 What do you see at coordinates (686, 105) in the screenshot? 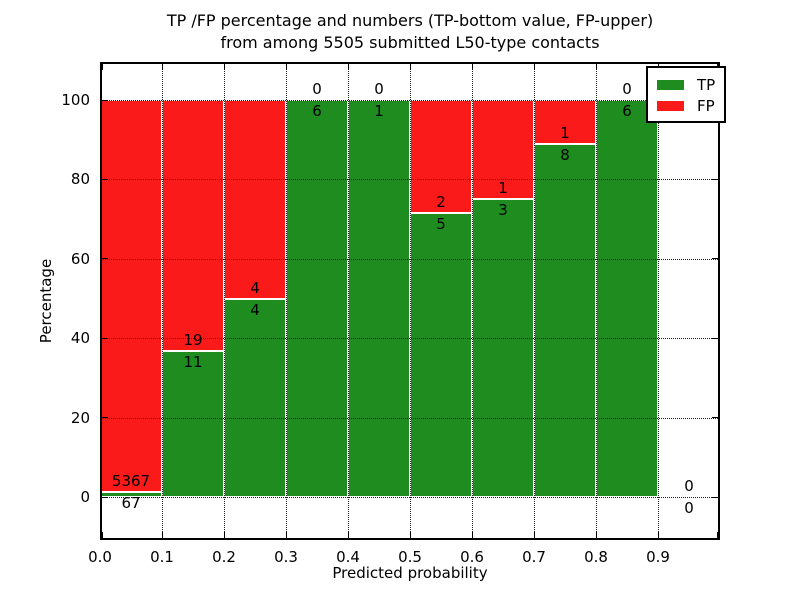
I see `legend-entry-fp: FP` at bounding box center [686, 105].